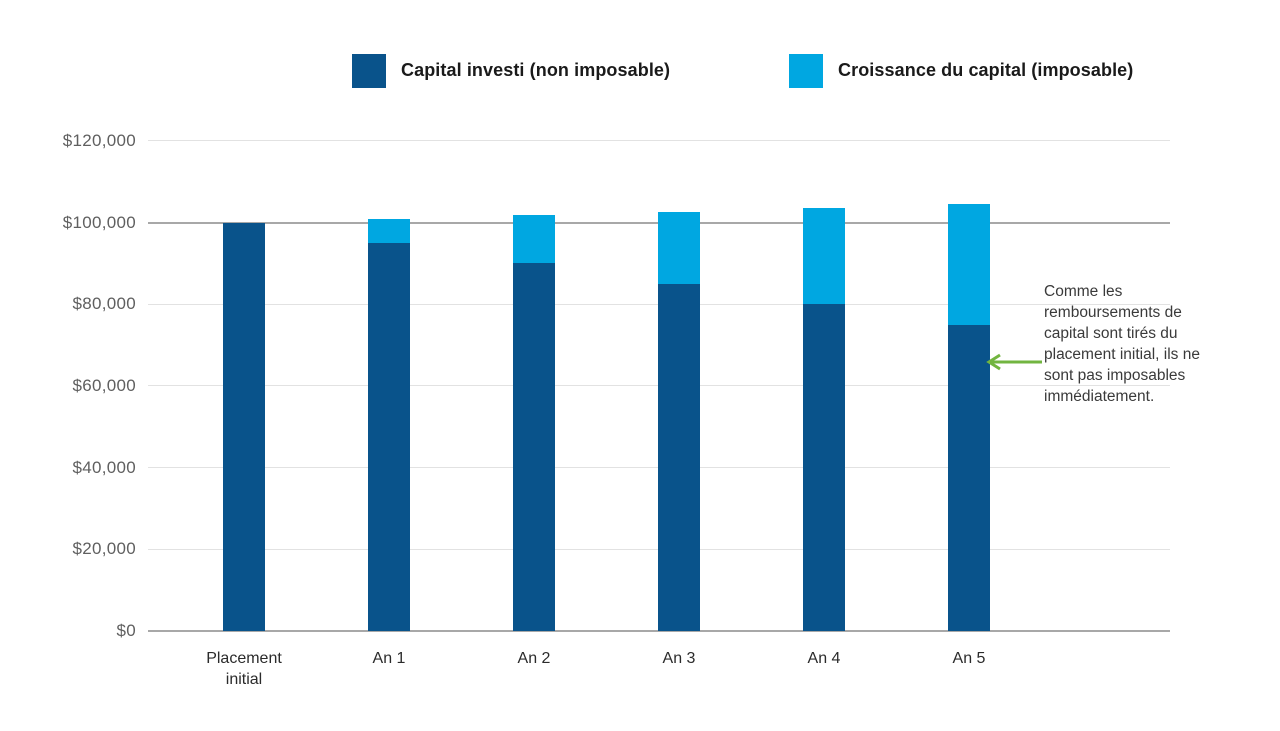 The height and width of the screenshot is (731, 1280). I want to click on bar-3-segment-capital, so click(679, 457).